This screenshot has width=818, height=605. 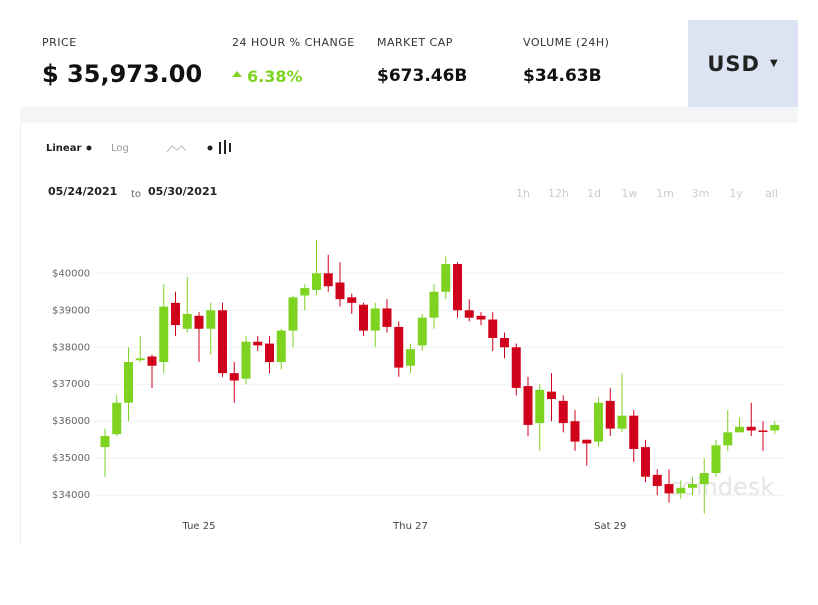 What do you see at coordinates (736, 193) in the screenshot?
I see `interval-button: 1y` at bounding box center [736, 193].